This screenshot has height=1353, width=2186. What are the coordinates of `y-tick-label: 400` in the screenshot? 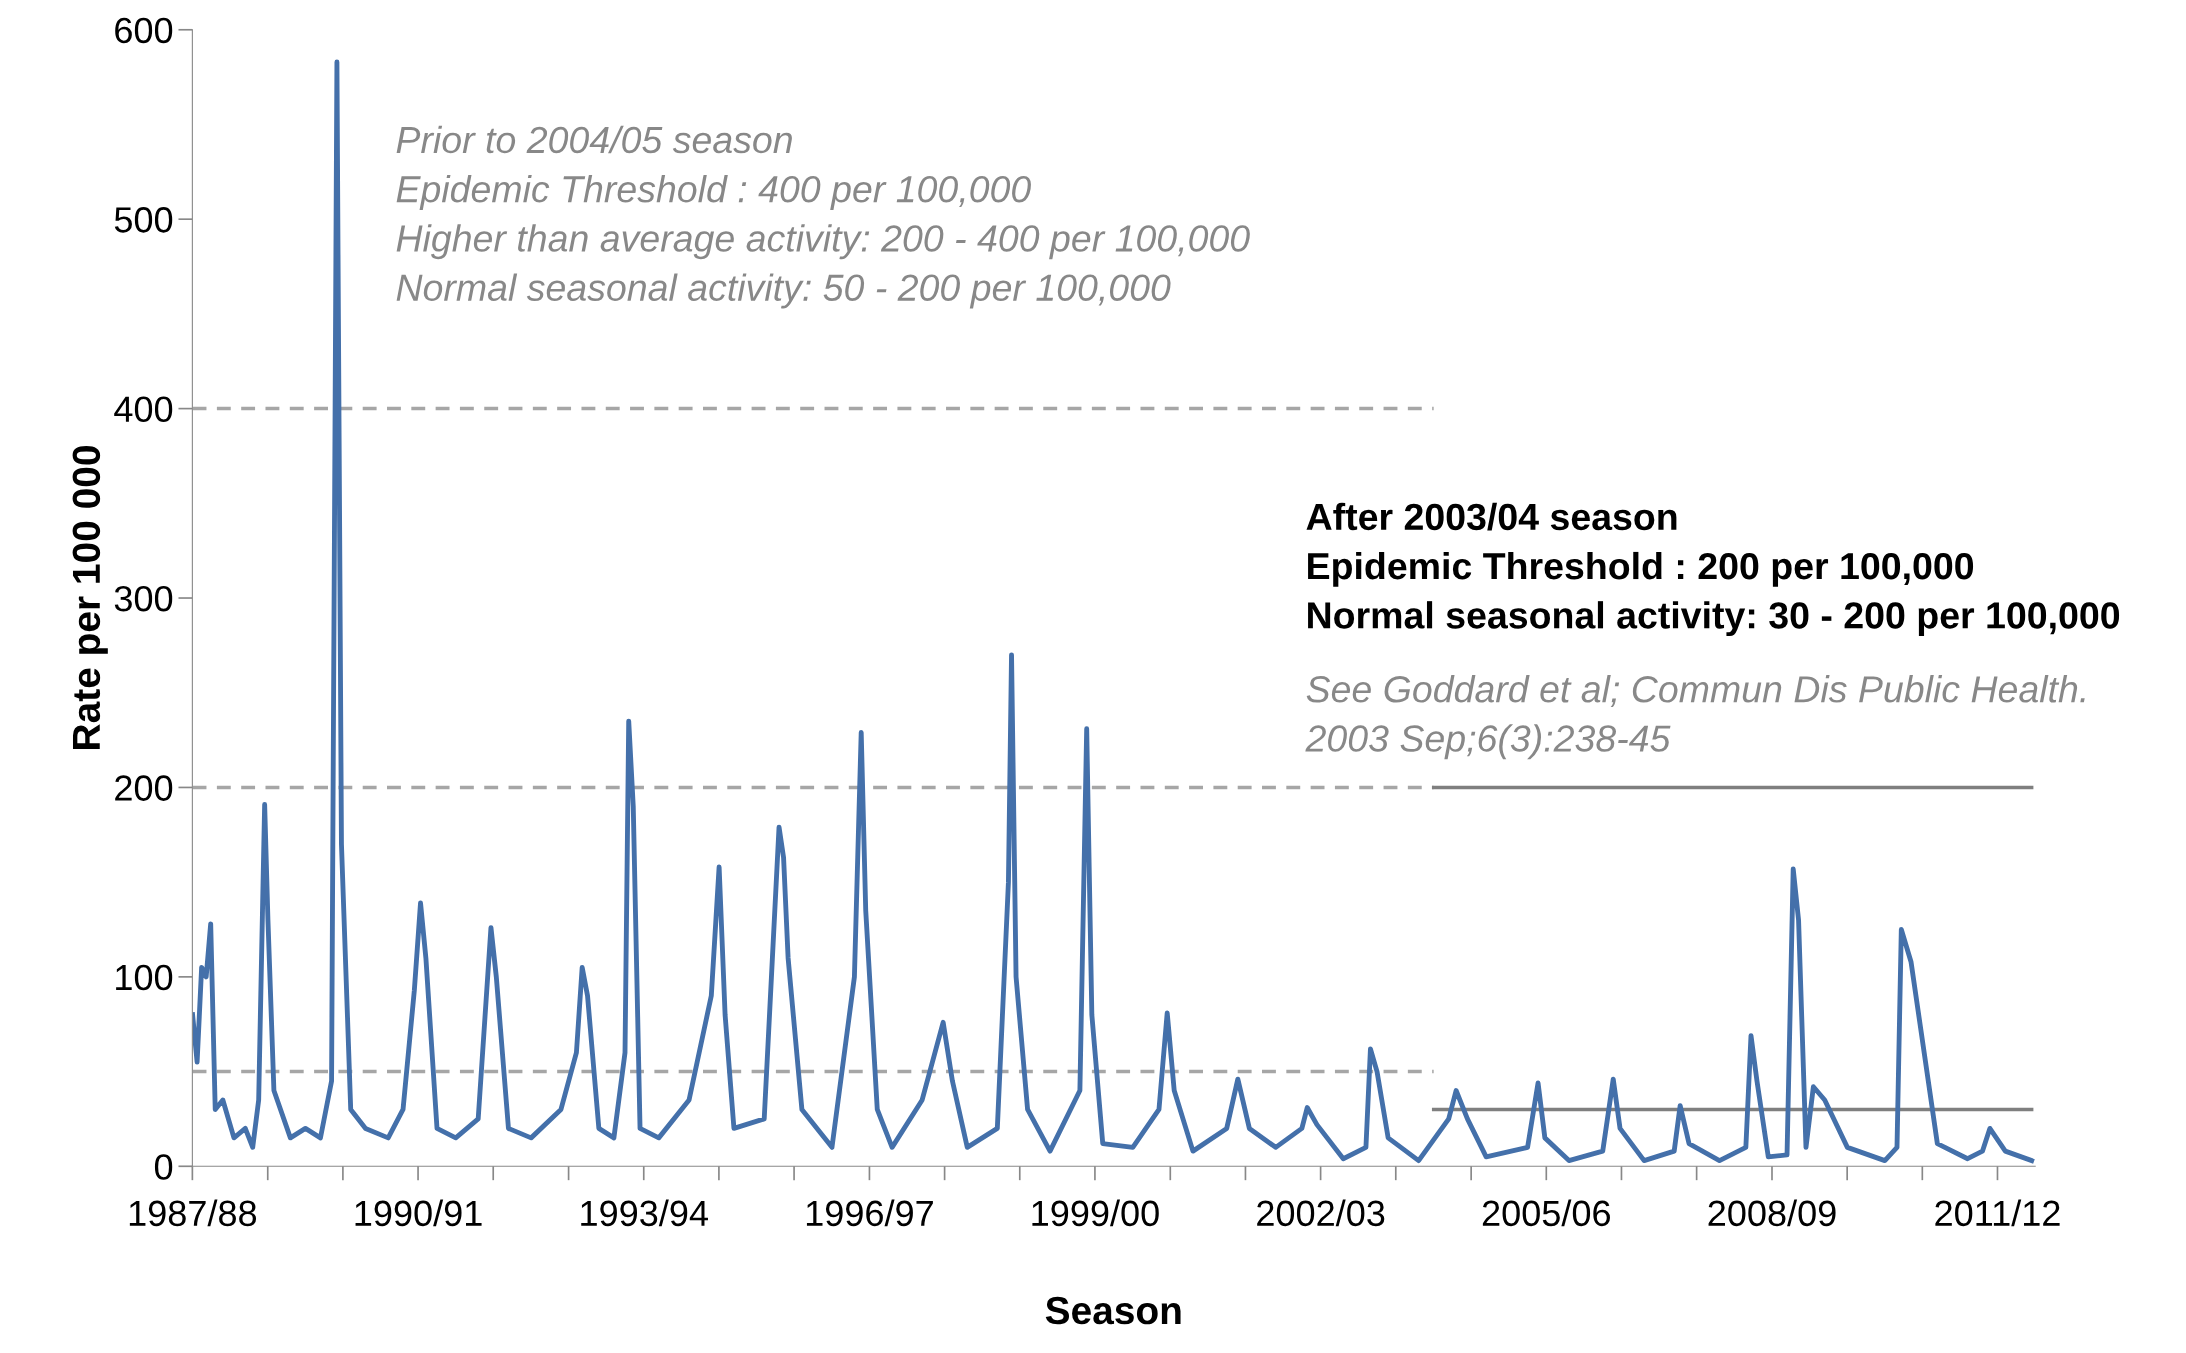 It's located at (143, 409).